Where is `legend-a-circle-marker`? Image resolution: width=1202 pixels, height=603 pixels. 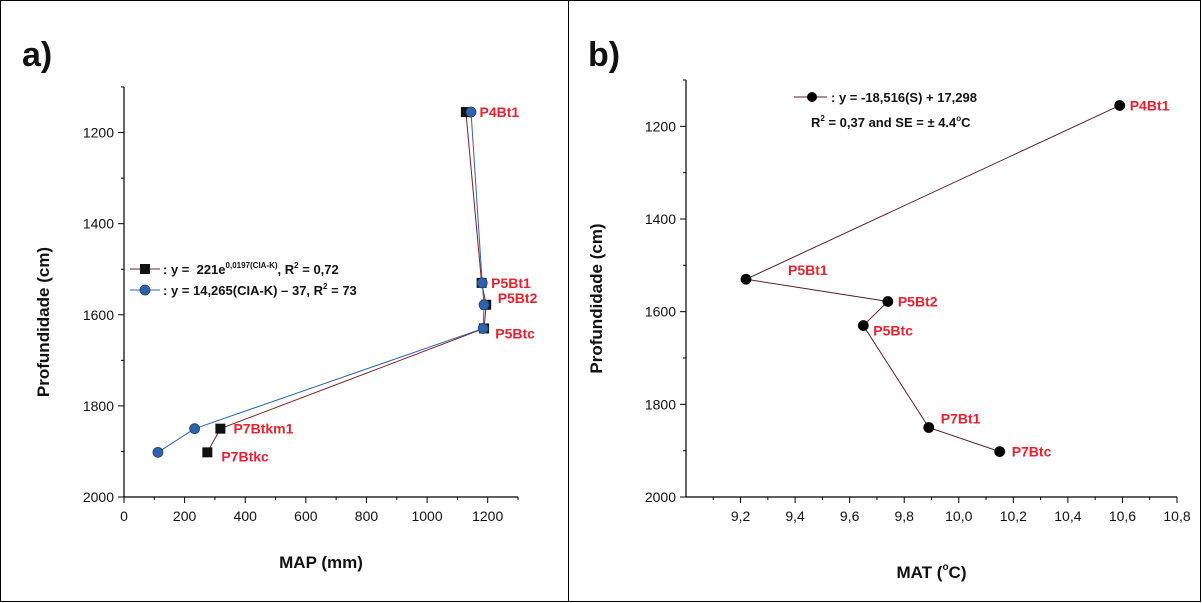 legend-a-circle-marker is located at coordinates (145, 290).